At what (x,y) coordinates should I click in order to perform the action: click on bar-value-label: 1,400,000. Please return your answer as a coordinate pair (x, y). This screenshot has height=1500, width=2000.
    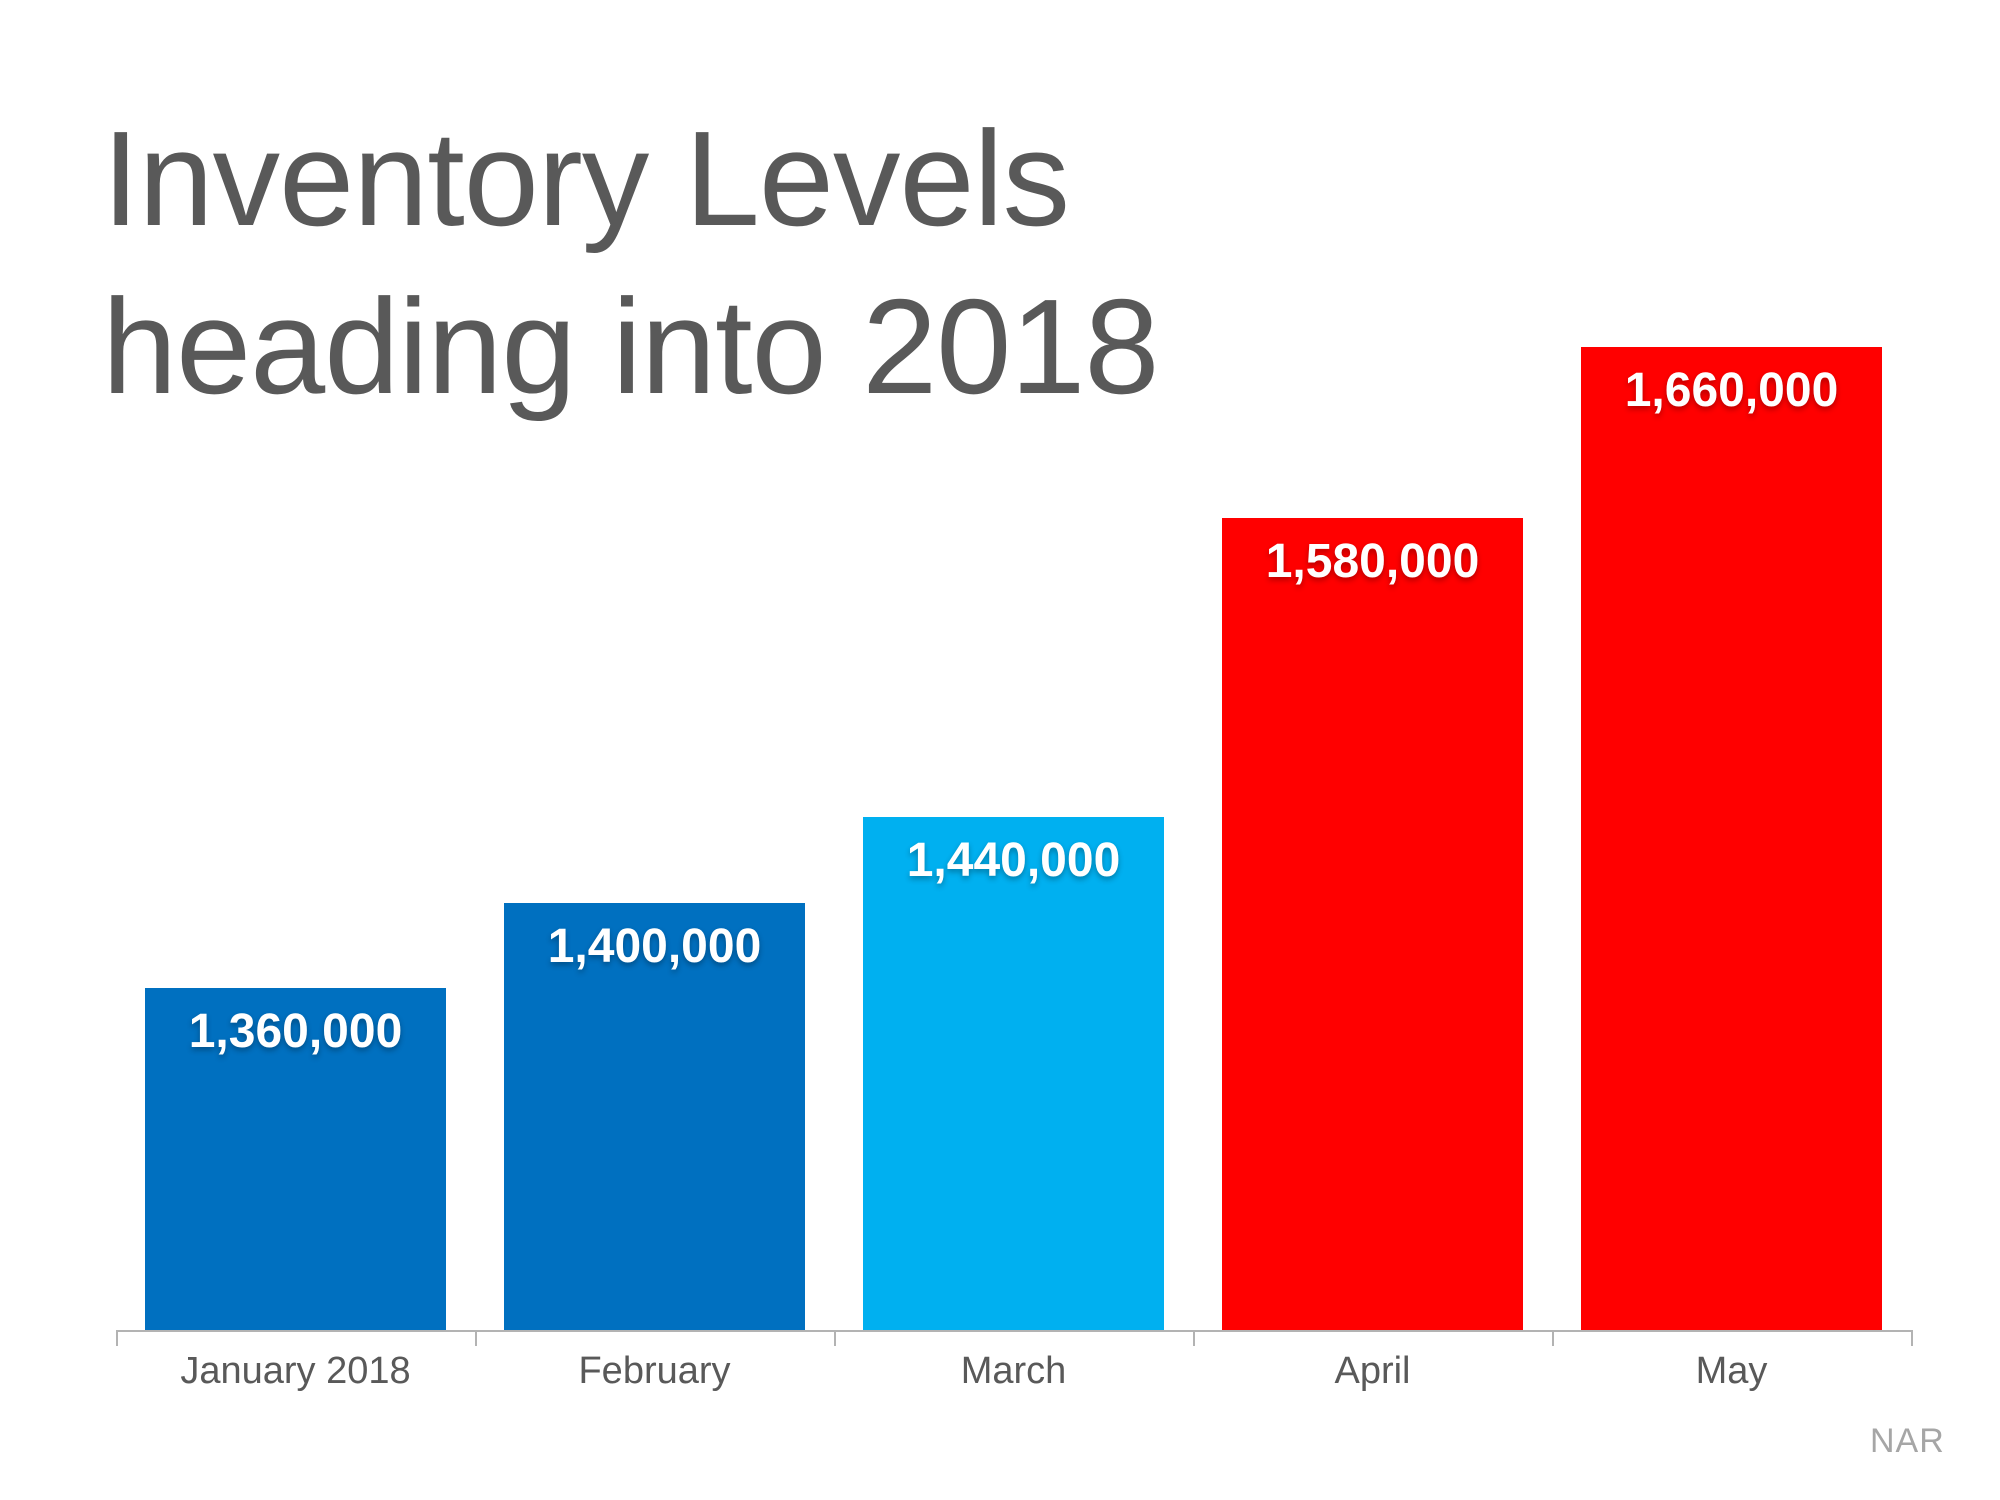
    Looking at the image, I should click on (654, 946).